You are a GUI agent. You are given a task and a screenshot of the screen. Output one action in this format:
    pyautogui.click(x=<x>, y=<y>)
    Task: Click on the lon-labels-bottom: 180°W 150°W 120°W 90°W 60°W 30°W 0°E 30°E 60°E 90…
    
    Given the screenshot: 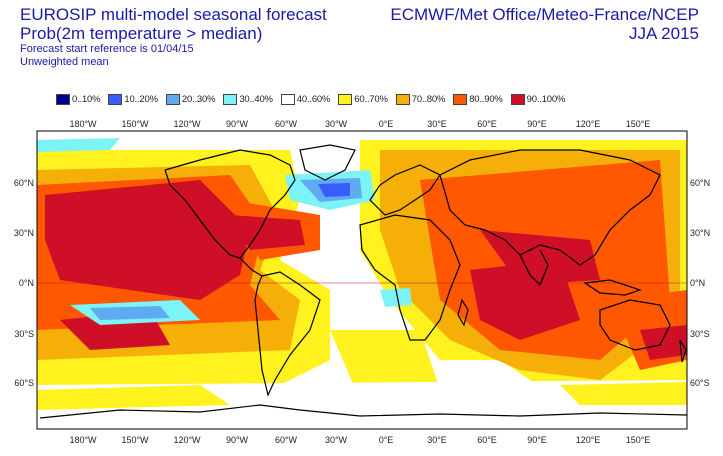 What is the action you would take?
    pyautogui.click(x=359, y=440)
    